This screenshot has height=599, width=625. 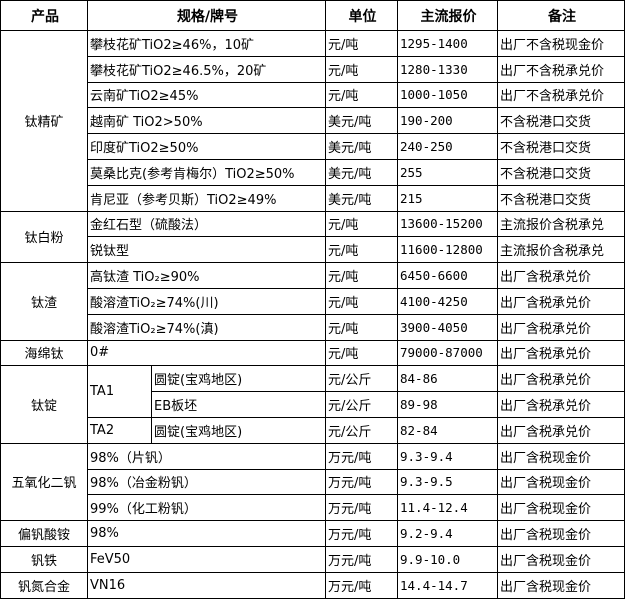 I want to click on product-cell: 钒铁, so click(x=44, y=559).